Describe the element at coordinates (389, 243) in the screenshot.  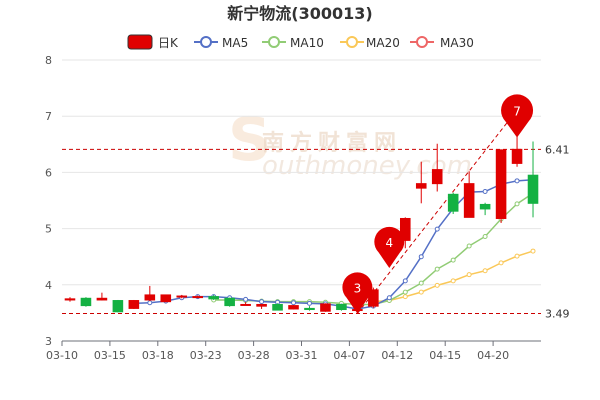
I see `pin-label: 4` at that location.